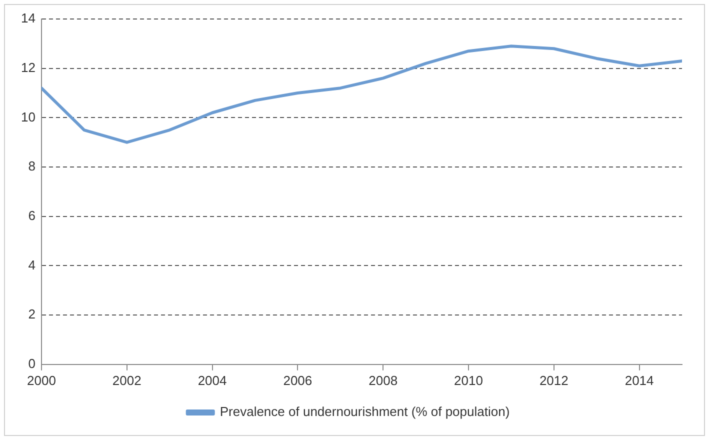 This screenshot has height=440, width=709. Describe the element at coordinates (32, 314) in the screenshot. I see `y-tick-label: 2` at that location.